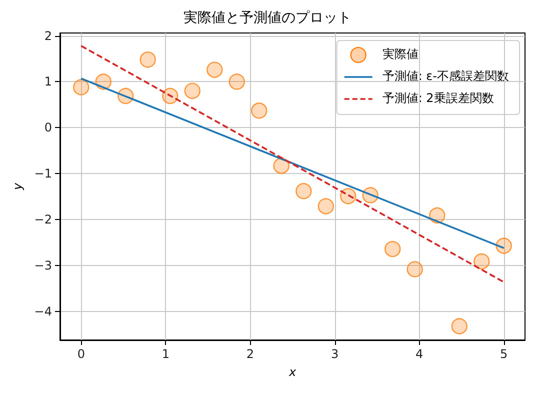 This screenshot has width=535, height=393. I want to click on legend-label: 予測値: 2乗誤差関数, so click(438, 98).